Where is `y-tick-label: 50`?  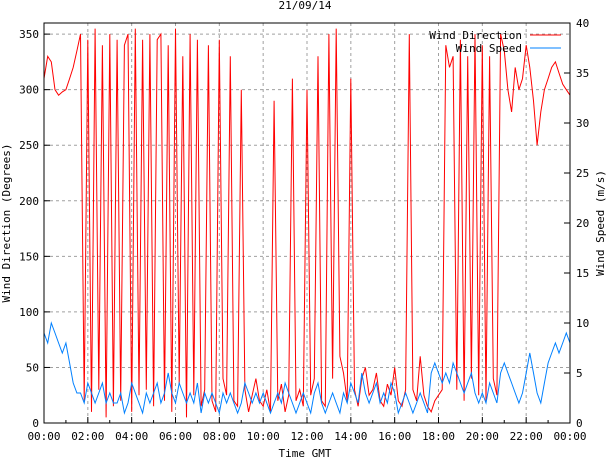 y-tick-label: 50 is located at coordinates (32, 367).